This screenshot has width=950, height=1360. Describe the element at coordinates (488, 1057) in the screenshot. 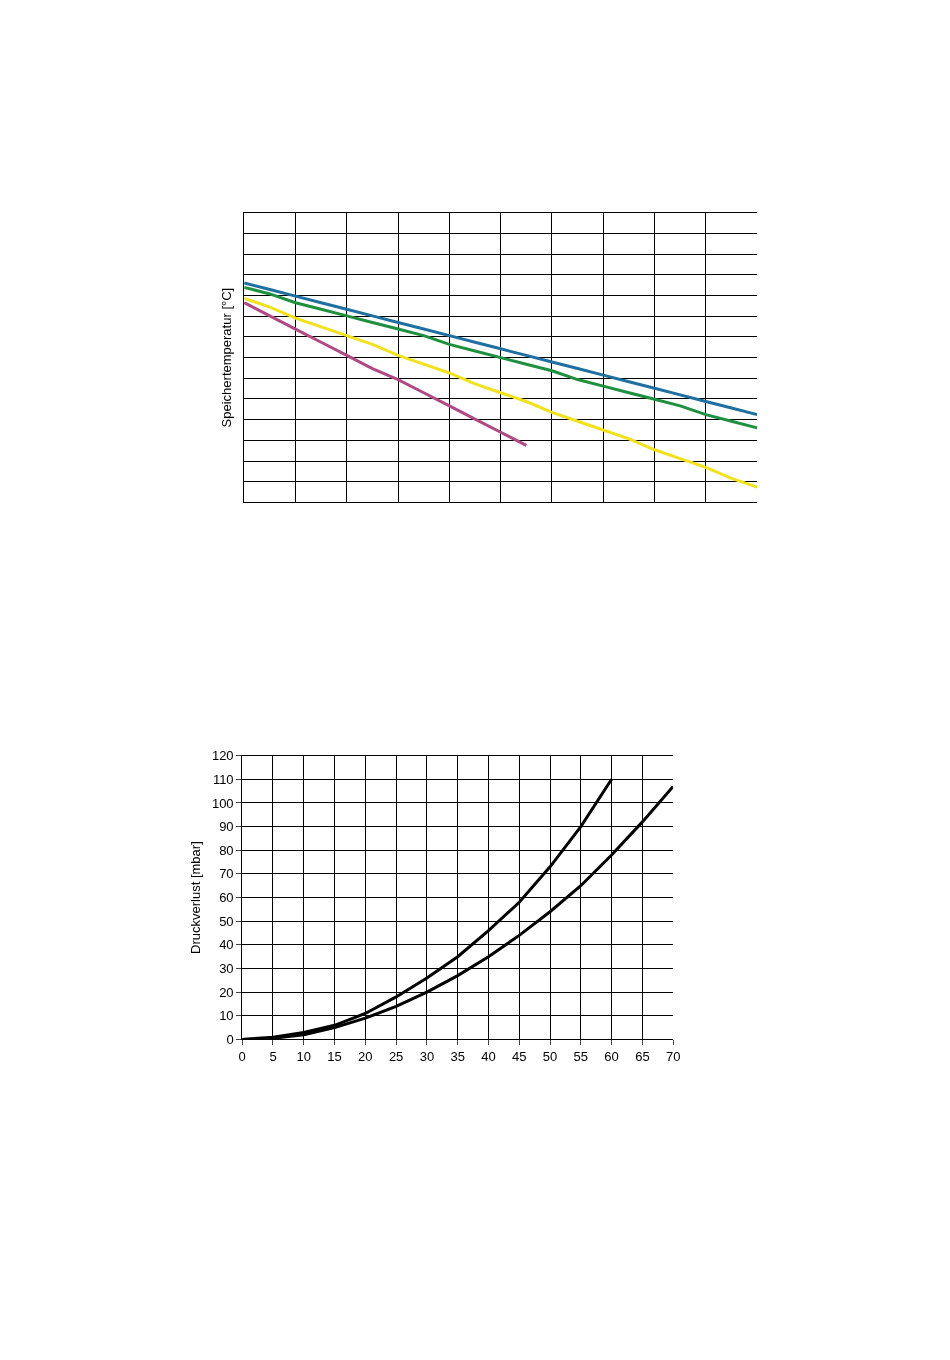

I see `x-tick-label: 40` at that location.